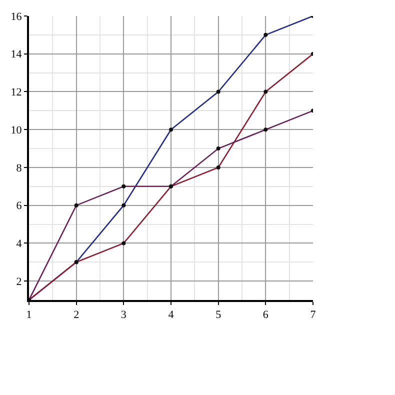 The width and height of the screenshot is (395, 395). Describe the element at coordinates (19, 206) in the screenshot. I see `y-tick-label: 6` at that location.